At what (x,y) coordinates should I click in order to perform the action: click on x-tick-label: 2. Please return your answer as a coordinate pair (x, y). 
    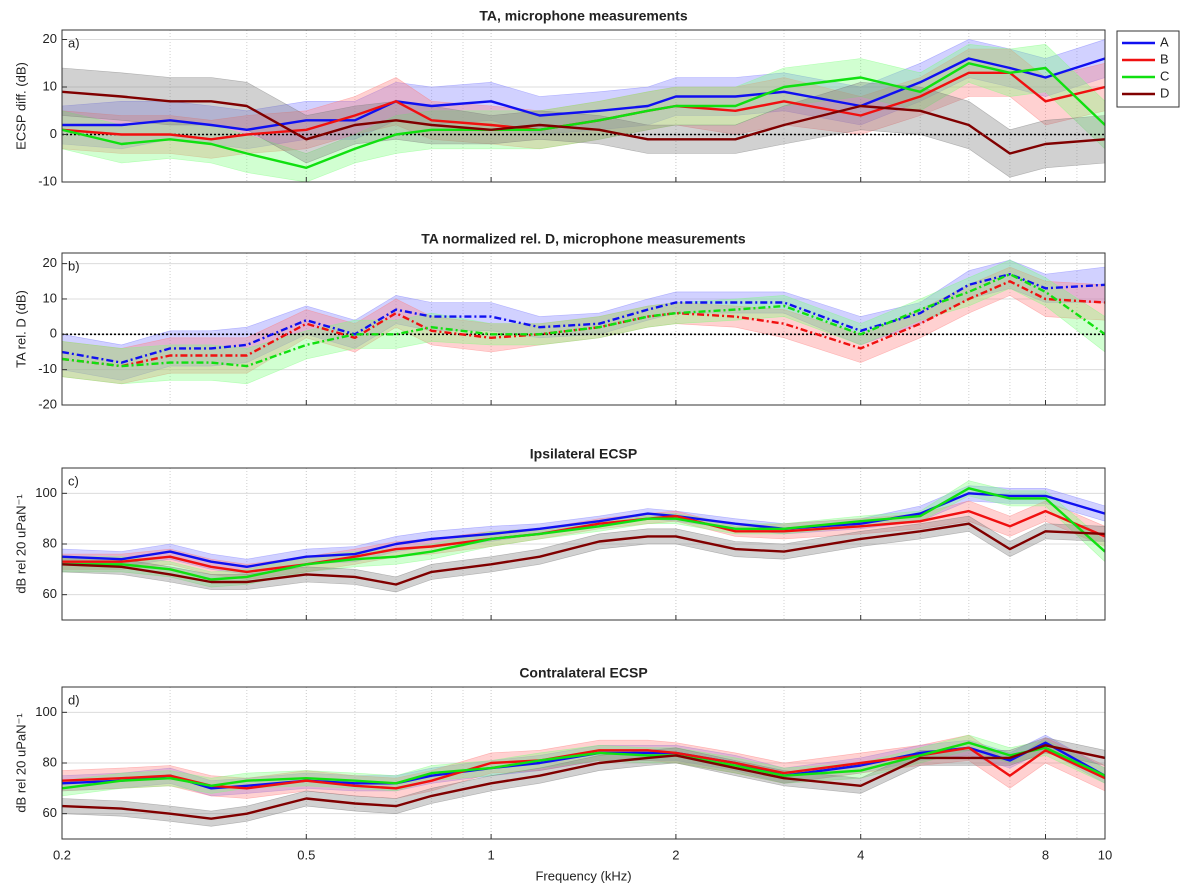
    Looking at the image, I should click on (675, 854).